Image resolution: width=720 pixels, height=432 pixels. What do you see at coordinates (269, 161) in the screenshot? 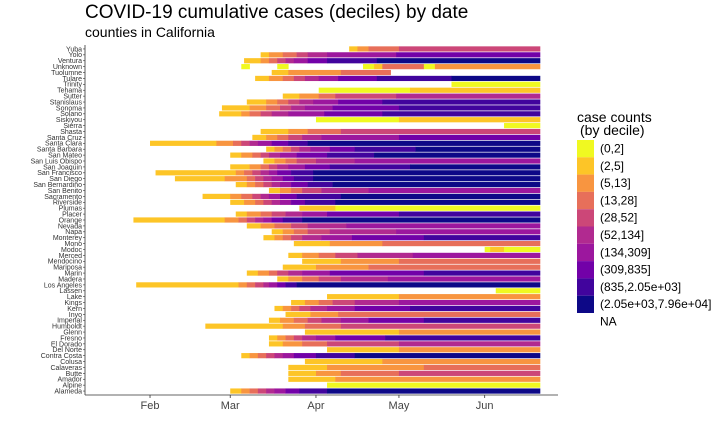
I see `heat-cell-san-luis-obispo` at bounding box center [269, 161].